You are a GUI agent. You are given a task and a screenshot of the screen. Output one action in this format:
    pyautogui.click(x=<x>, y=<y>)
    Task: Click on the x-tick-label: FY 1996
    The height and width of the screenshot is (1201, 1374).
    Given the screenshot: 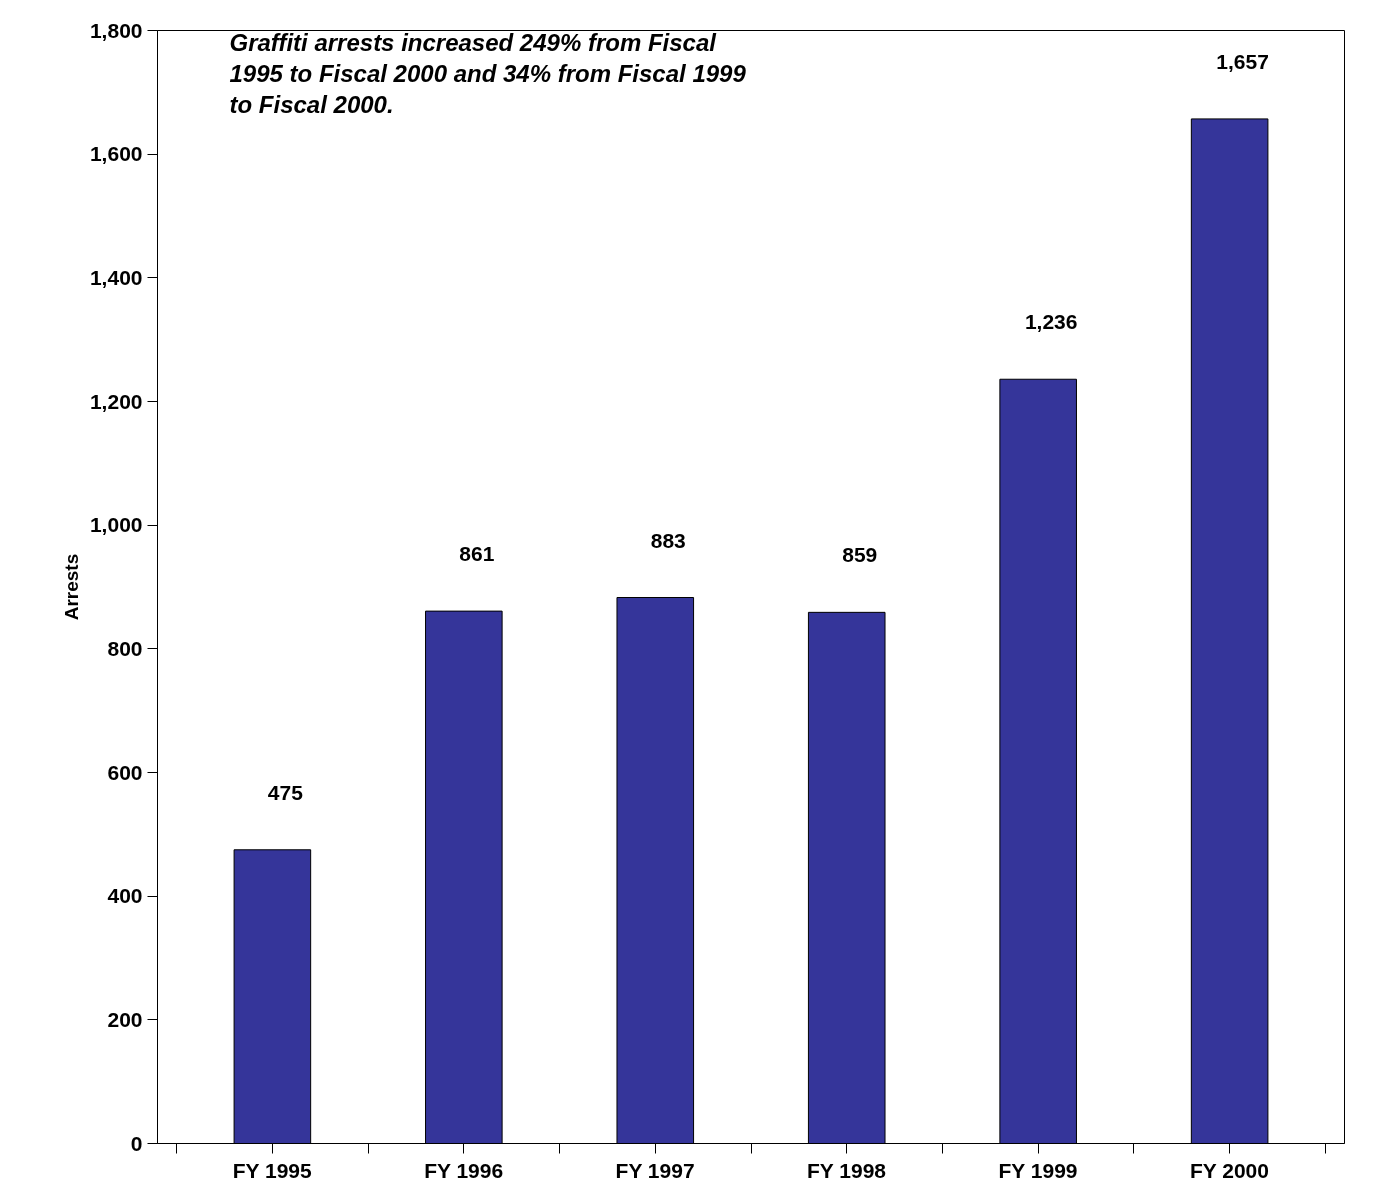 What is the action you would take?
    pyautogui.click(x=464, y=1170)
    